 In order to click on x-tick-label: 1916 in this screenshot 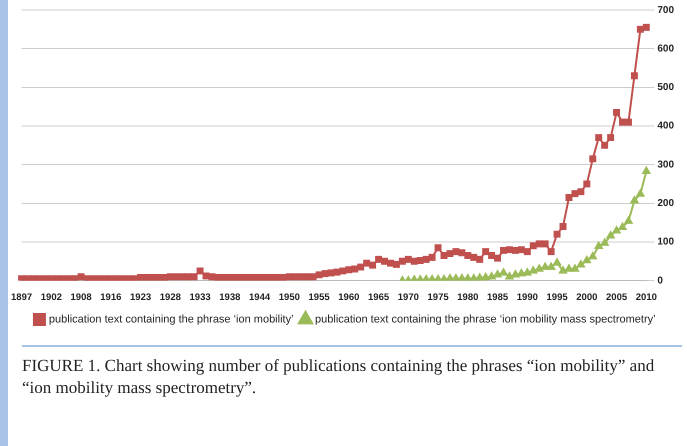, I will do `click(111, 297)`.